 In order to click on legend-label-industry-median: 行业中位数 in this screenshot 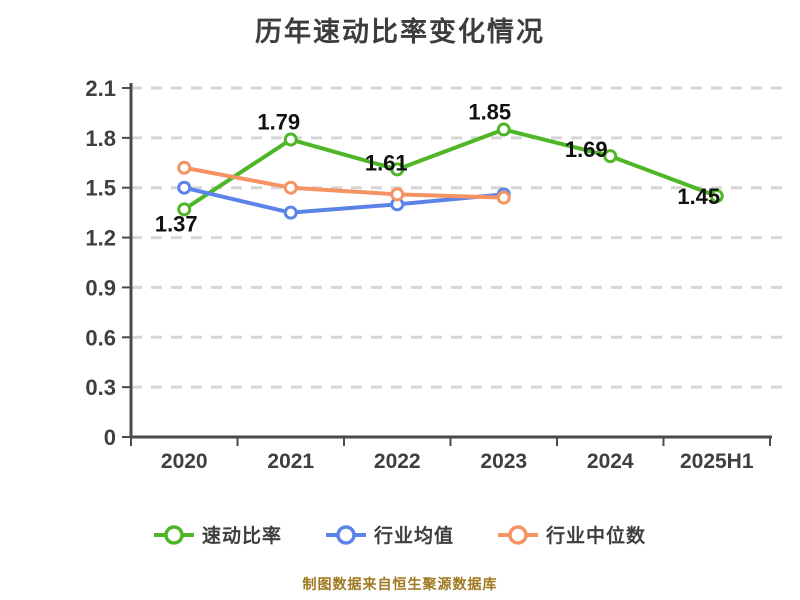, I will do `click(596, 536)`.